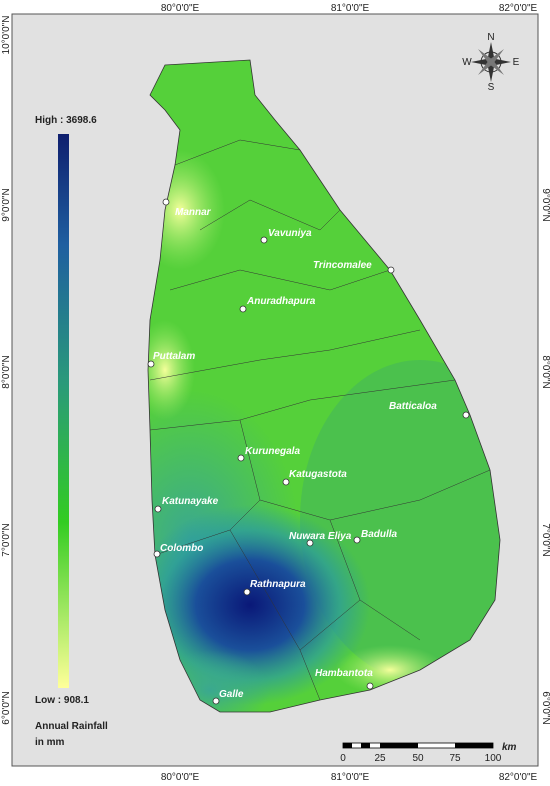 This screenshot has height=786, width=550. Describe the element at coordinates (318, 474) in the screenshot. I see `city-label: Katugastota` at that location.